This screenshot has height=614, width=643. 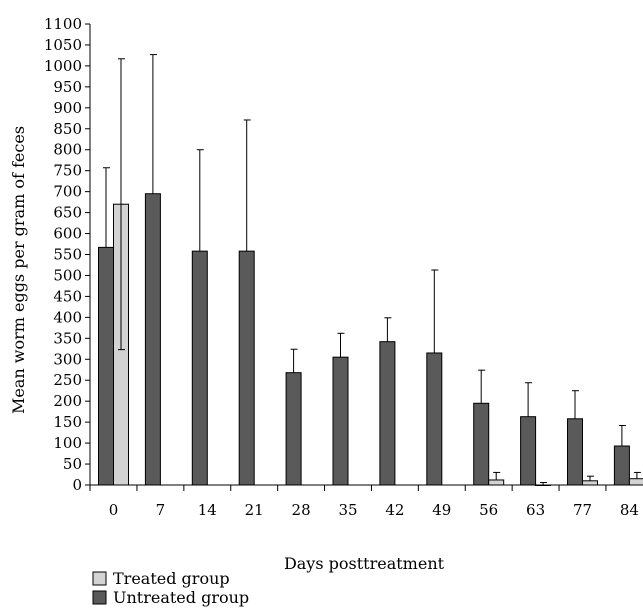 What do you see at coordinates (535, 510) in the screenshot?
I see `x-tick-label: 63` at bounding box center [535, 510].